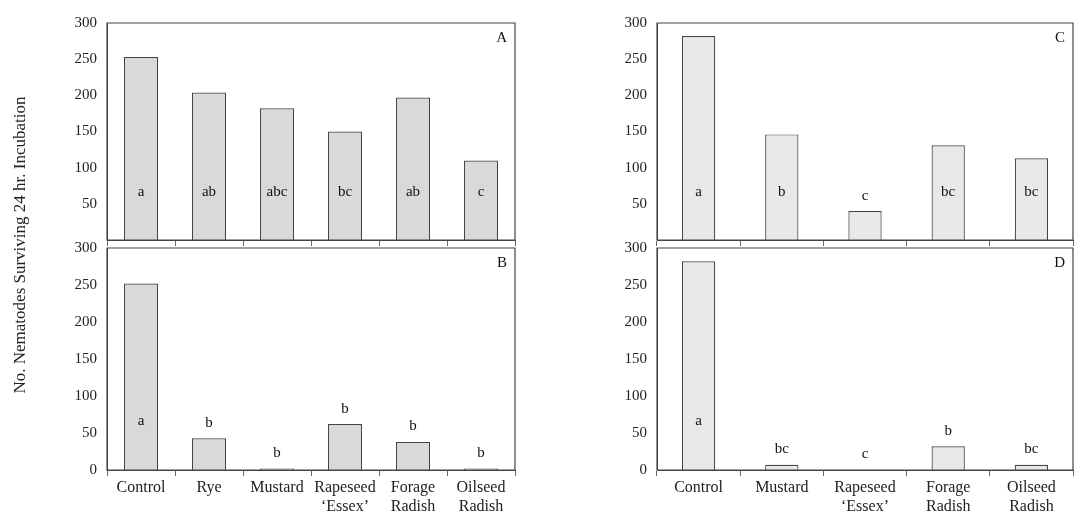 Image resolution: width=1083 pixels, height=531 pixels. Describe the element at coordinates (209, 486) in the screenshot. I see `x-tick-label: Rye` at that location.